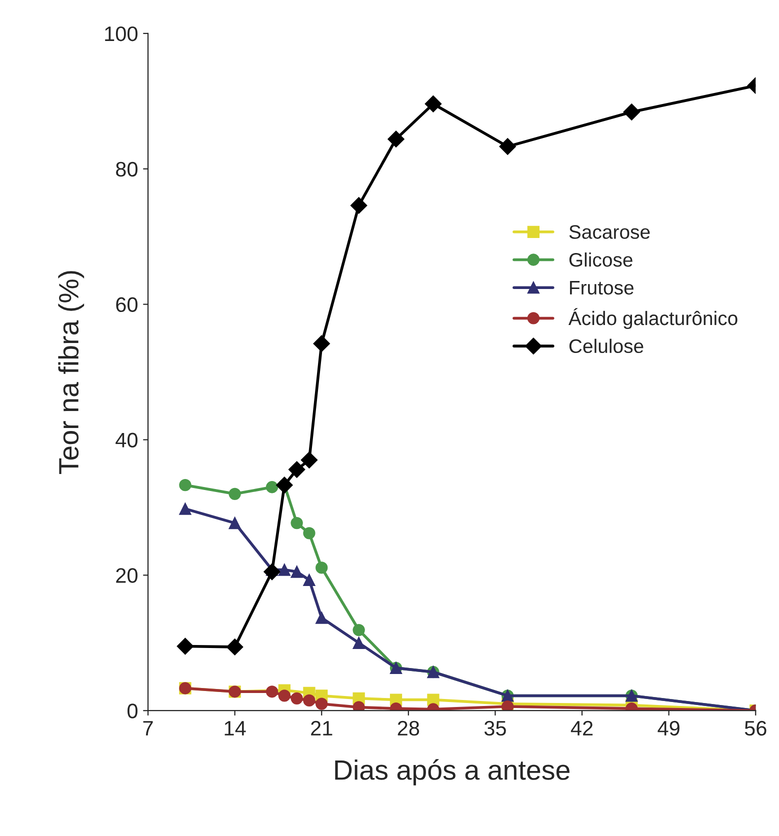 The height and width of the screenshot is (836, 779). What do you see at coordinates (669, 728) in the screenshot?
I see `x-tick-label: 49` at bounding box center [669, 728].